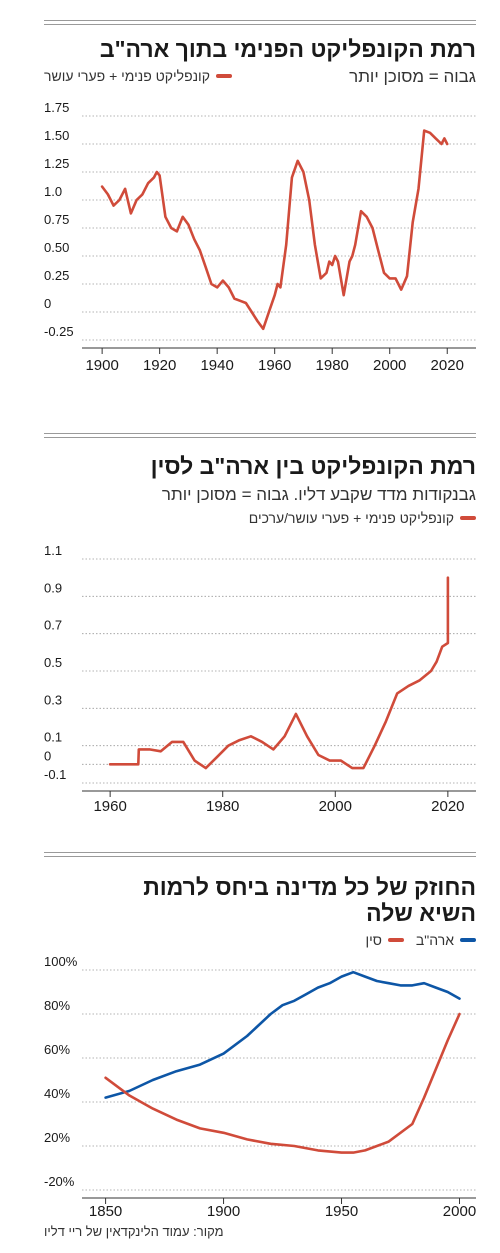  I want to click on legend-swatch-us, so click(468, 940).